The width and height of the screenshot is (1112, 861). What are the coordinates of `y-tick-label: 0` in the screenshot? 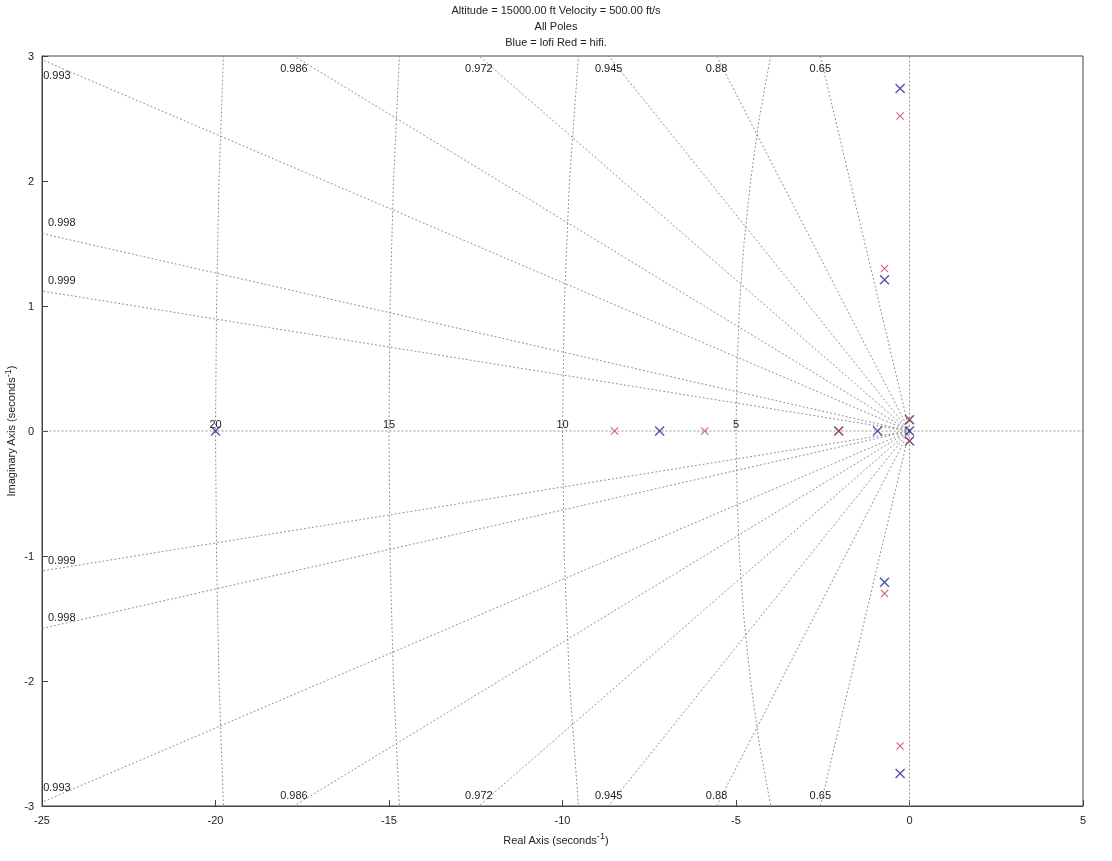 It's located at (30, 431).